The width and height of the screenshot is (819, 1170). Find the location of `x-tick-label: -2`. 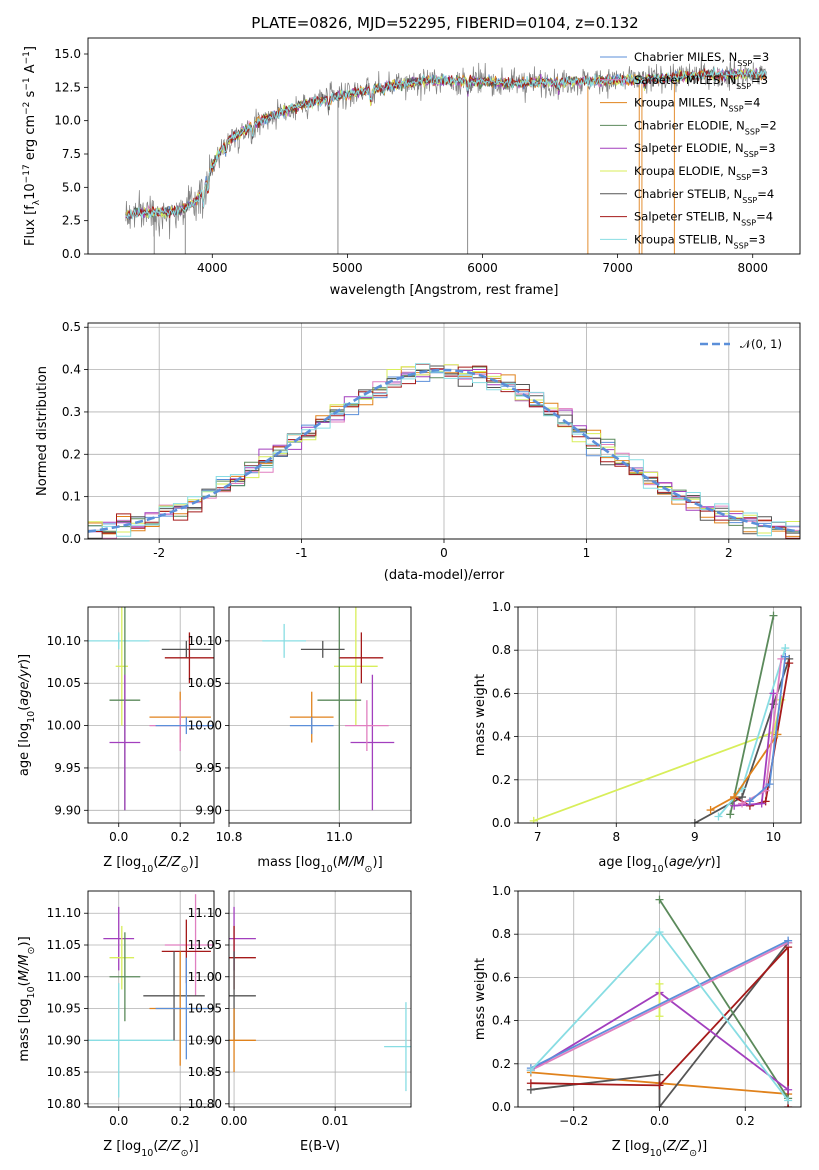

x-tick-label: -2 is located at coordinates (159, 553).